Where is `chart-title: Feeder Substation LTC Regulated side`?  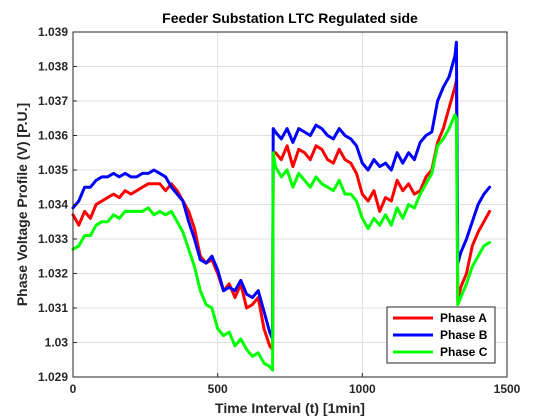
chart-title: Feeder Substation LTC Regulated side is located at coordinates (290, 18).